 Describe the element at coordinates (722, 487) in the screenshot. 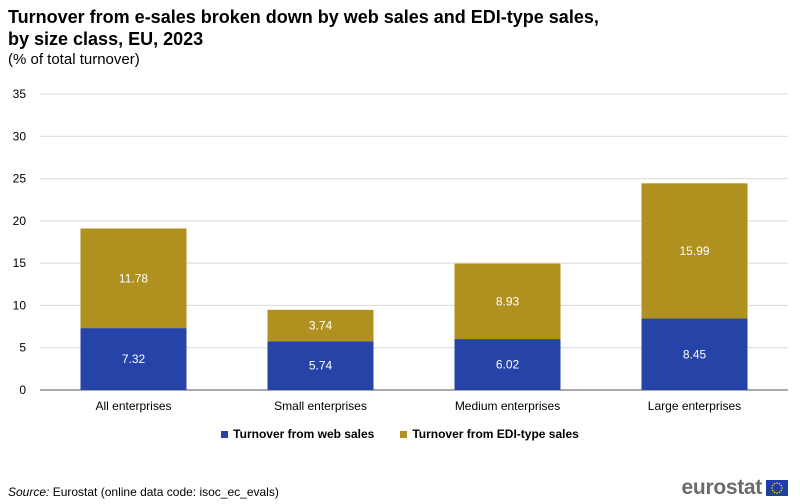

I see `logo-text: eurostat` at that location.